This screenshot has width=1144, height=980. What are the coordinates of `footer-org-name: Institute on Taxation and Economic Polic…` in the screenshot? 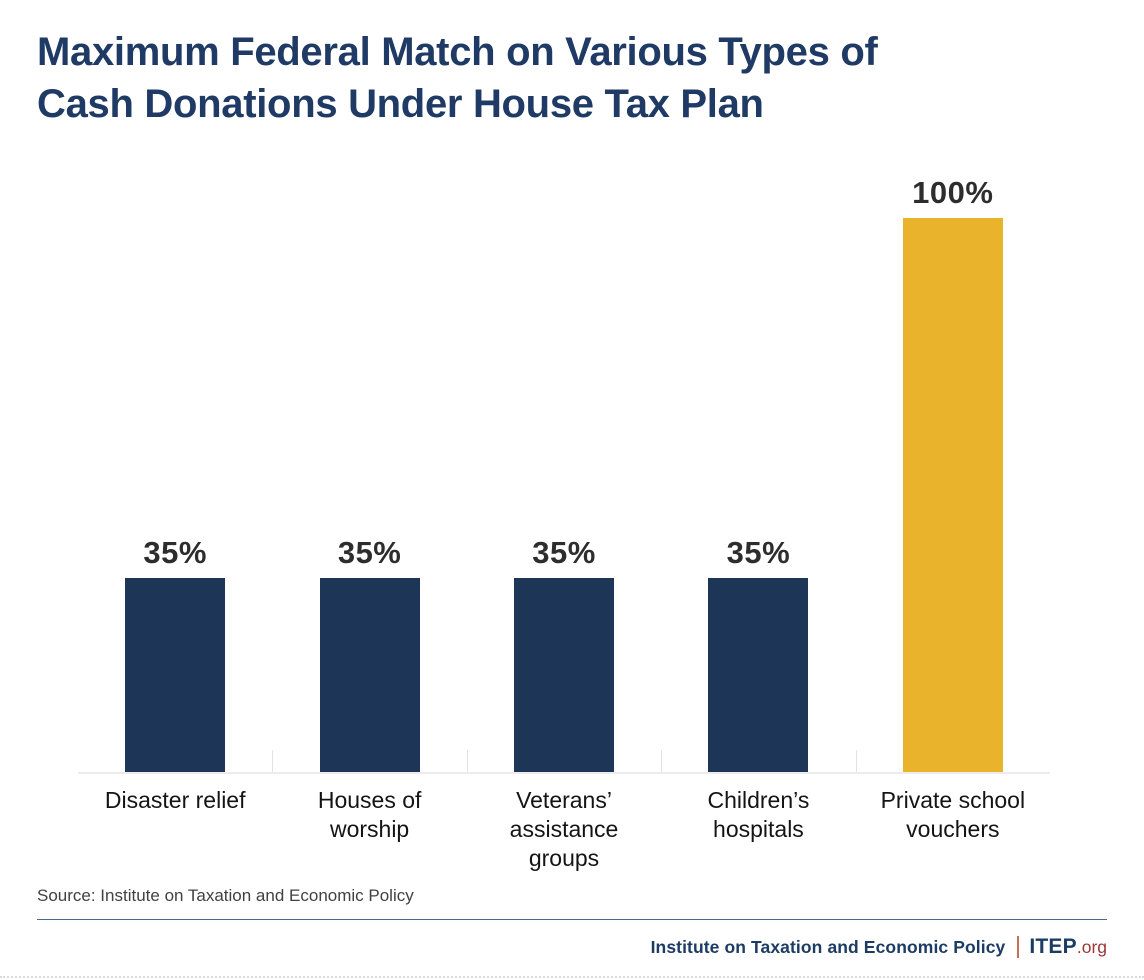 It's located at (828, 946).